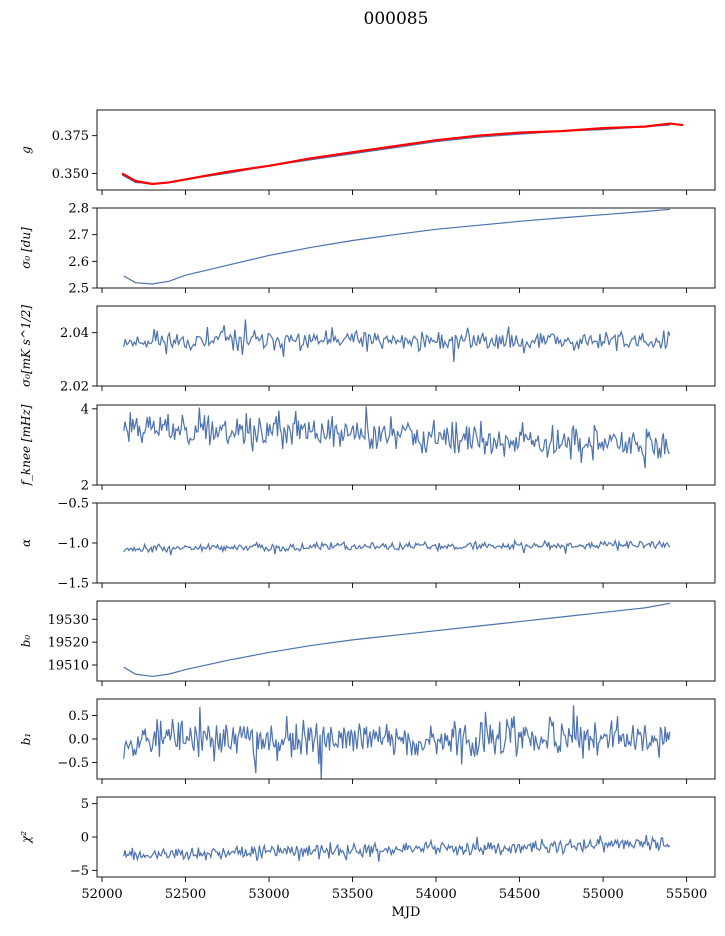 This screenshot has width=725, height=936. I want to click on panel-2: 2.5 2.6 2.7 2.8 σ₀ [du], so click(367, 249).